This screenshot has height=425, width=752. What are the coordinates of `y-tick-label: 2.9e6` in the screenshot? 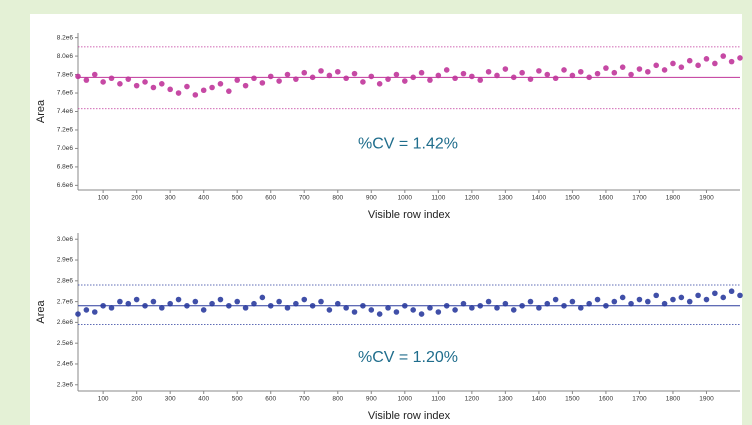 It's located at (65, 260).